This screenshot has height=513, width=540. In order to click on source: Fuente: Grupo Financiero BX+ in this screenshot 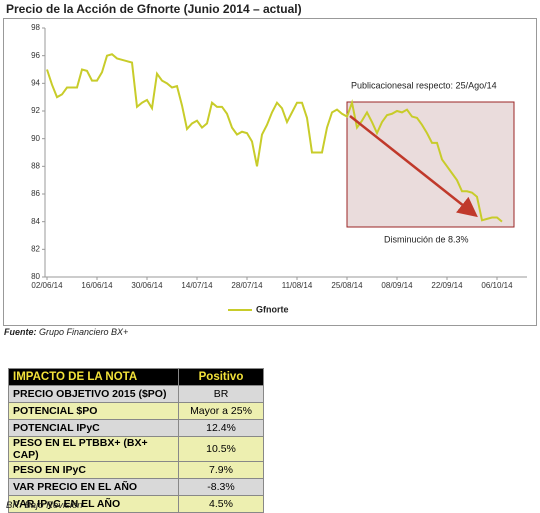, I will do `click(66, 332)`.